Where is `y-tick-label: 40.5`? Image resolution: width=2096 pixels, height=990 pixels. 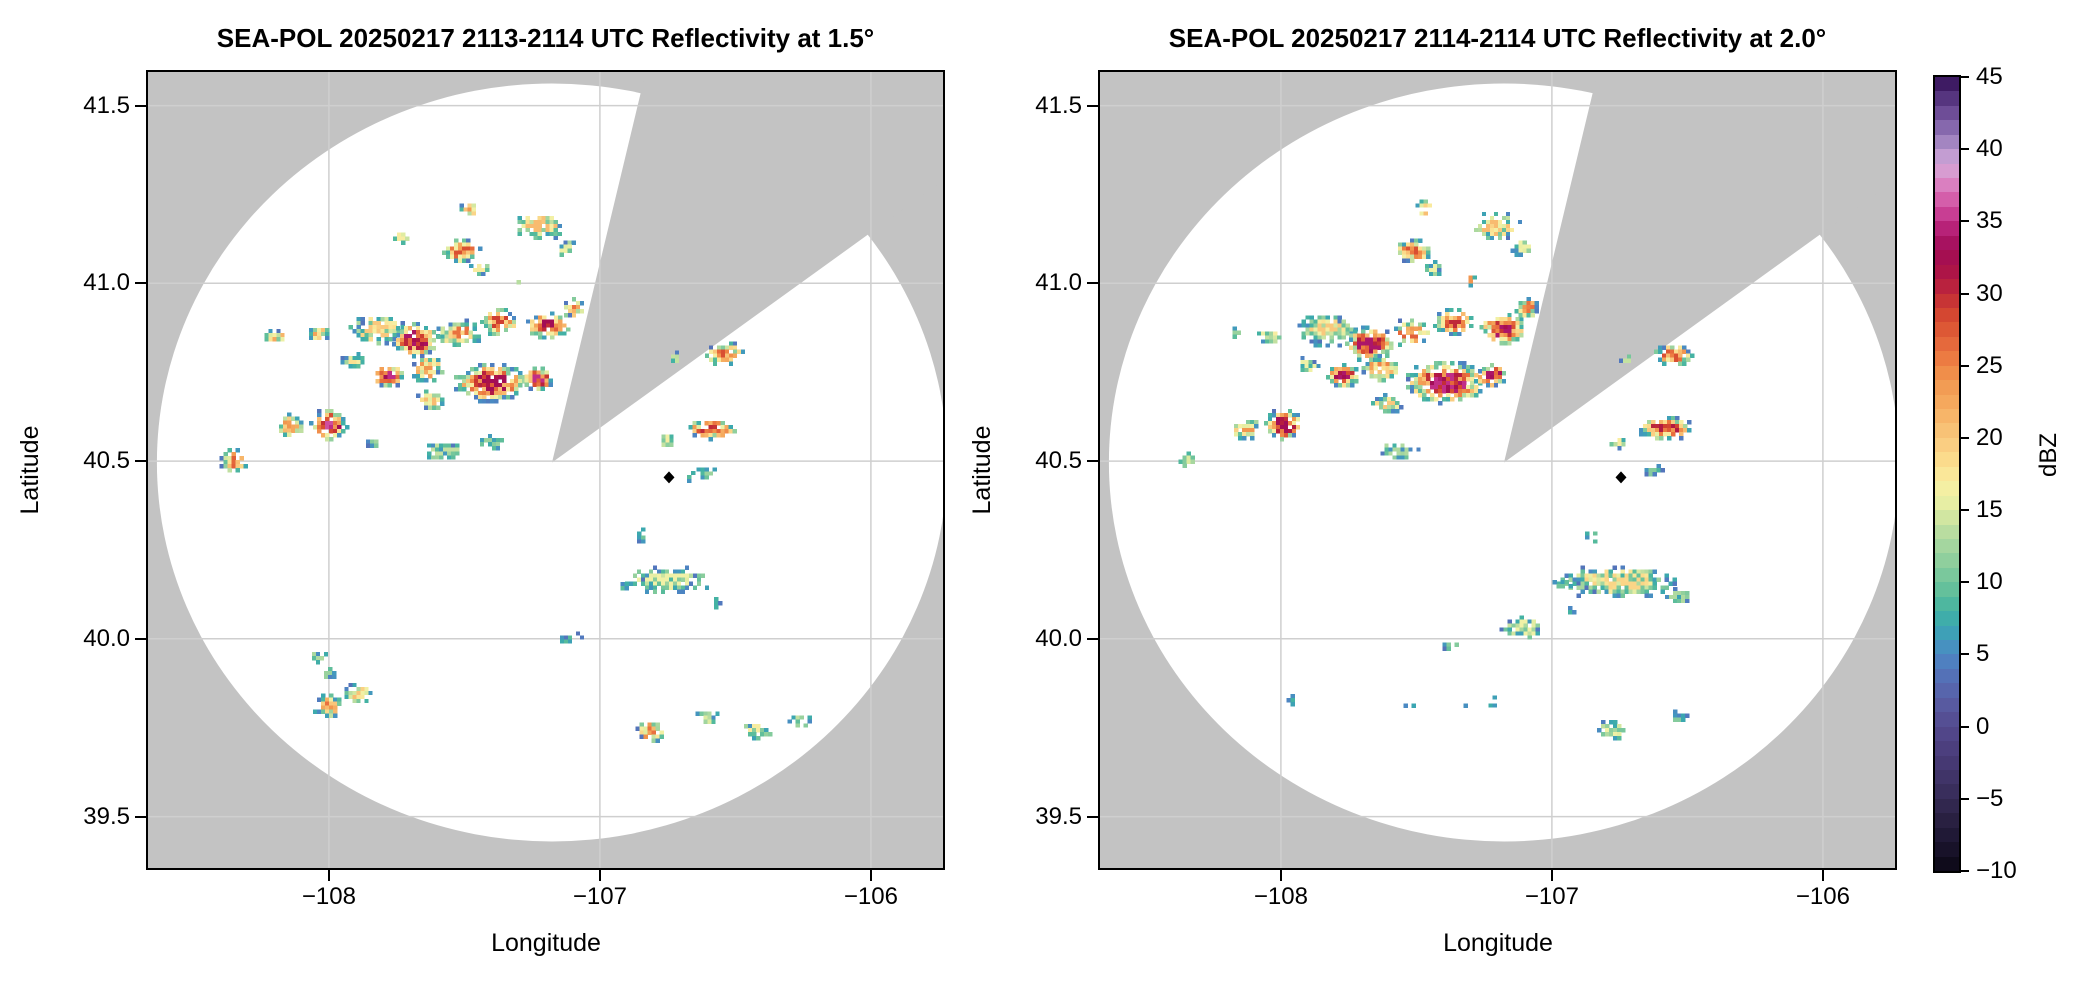 y-tick-label: 40.5 is located at coordinates (106, 461).